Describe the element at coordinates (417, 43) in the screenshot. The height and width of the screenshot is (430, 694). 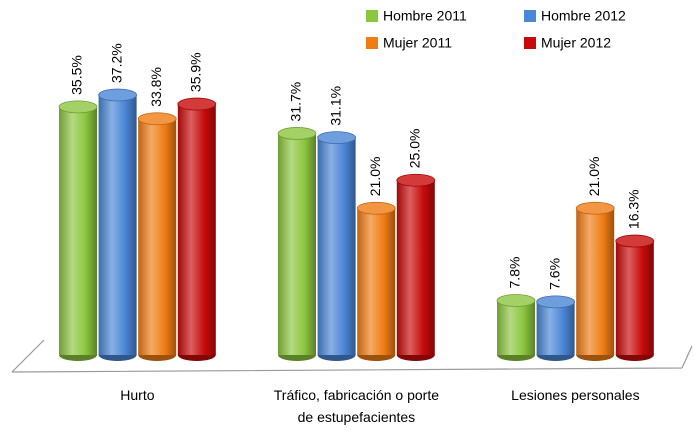
I see `legend-label: Mujer 2011` at that location.